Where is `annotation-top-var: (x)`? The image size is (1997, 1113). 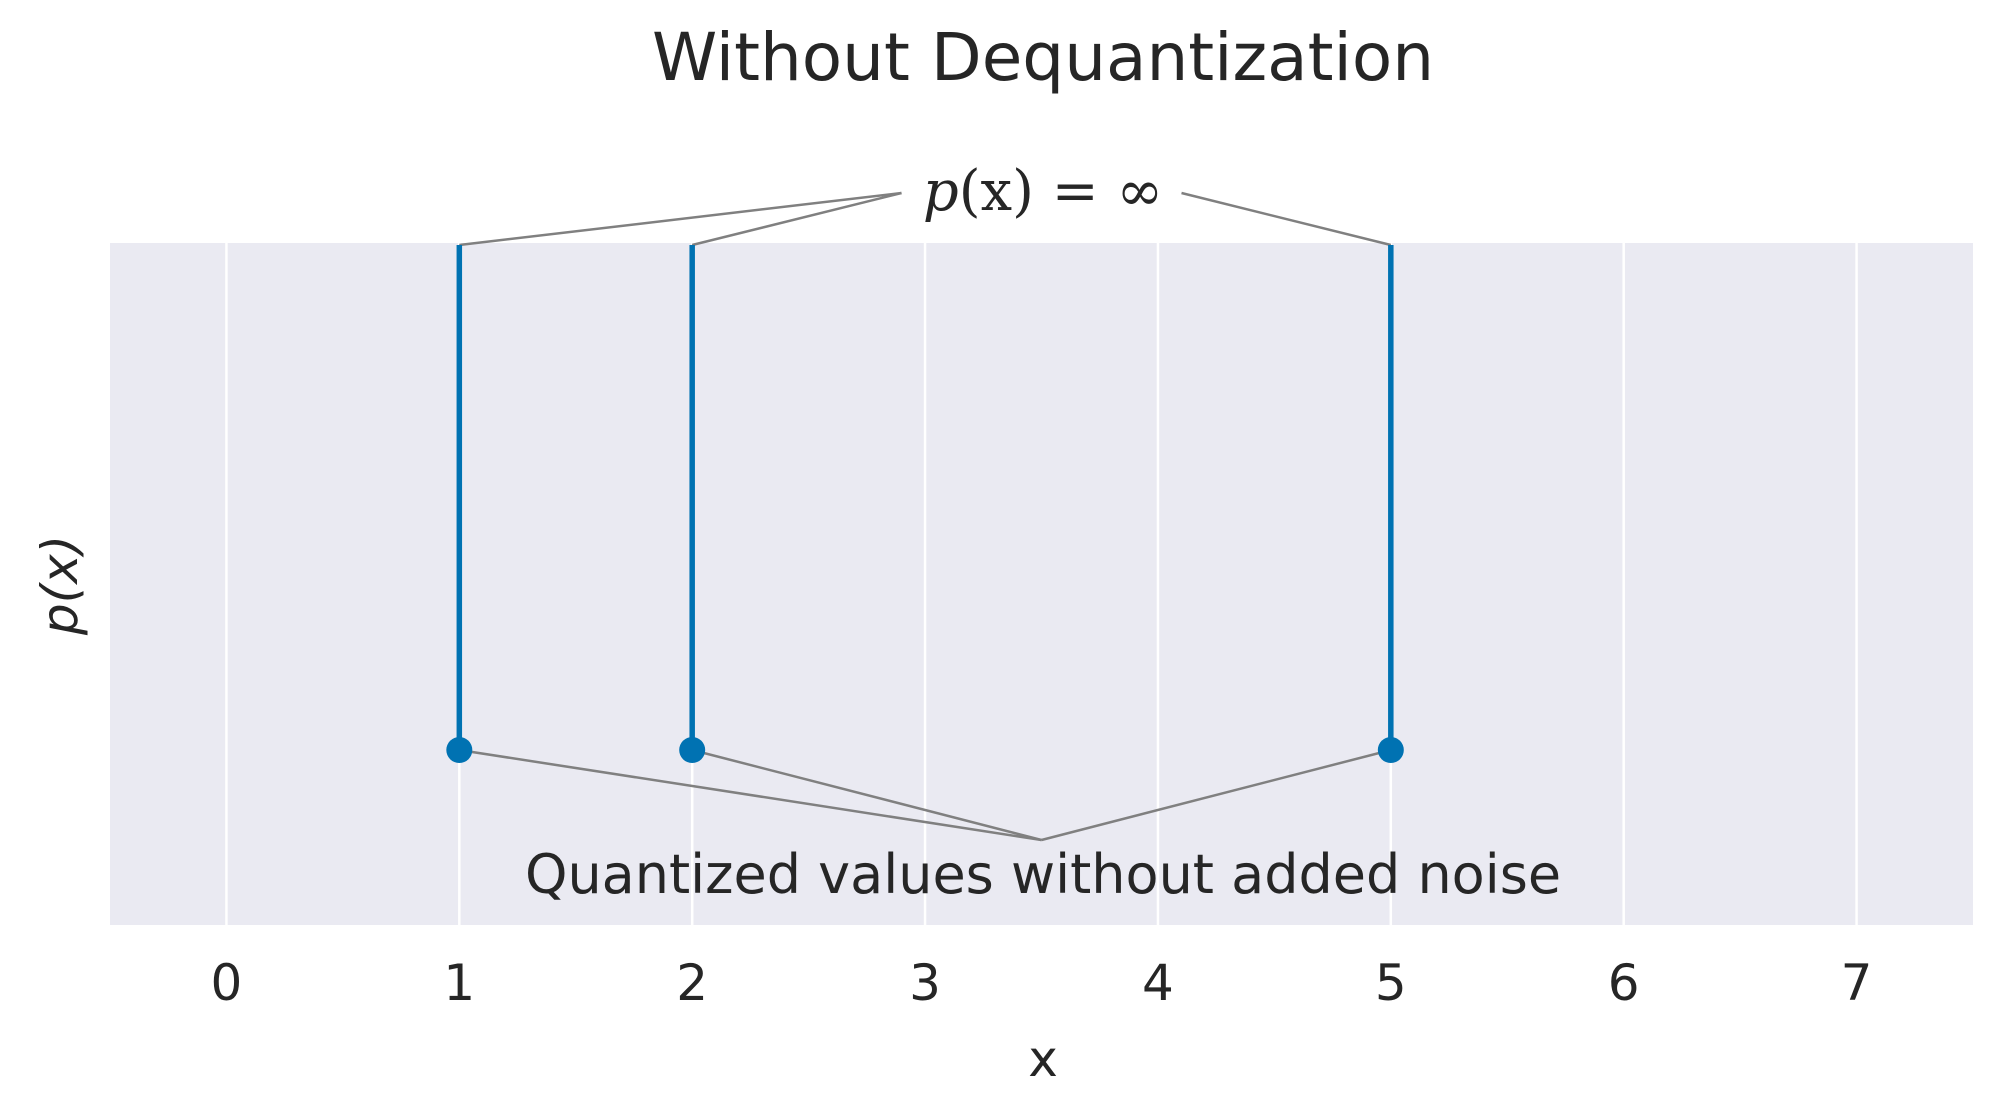
annotation-top-var: (x) is located at coordinates (996, 191).